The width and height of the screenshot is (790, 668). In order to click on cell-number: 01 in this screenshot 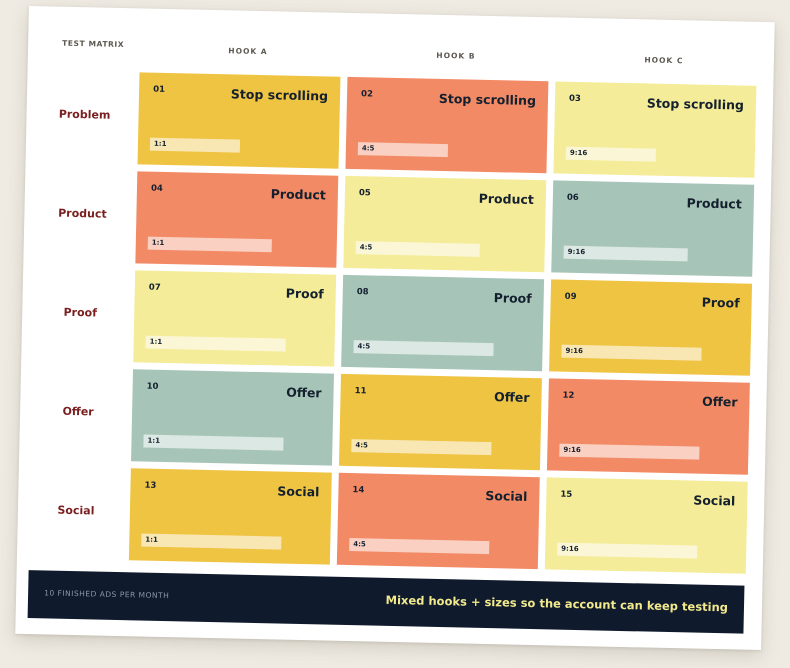, I will do `click(159, 89)`.